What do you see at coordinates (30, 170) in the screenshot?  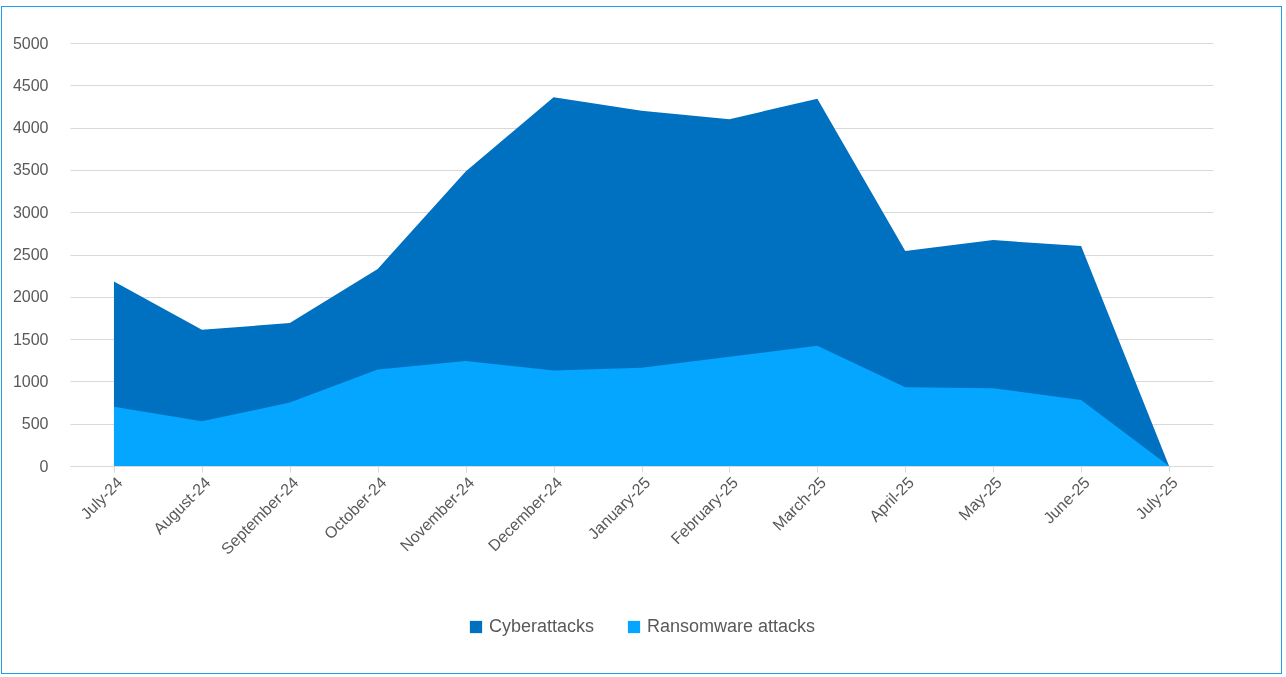 I see `y-tick-label: 3500` at bounding box center [30, 170].